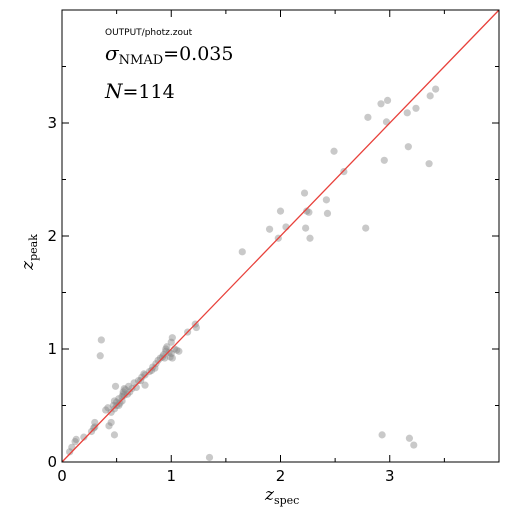 The image size is (514, 514). Describe the element at coordinates (269, 495) in the screenshot. I see `x-axis-label-main: z` at that location.